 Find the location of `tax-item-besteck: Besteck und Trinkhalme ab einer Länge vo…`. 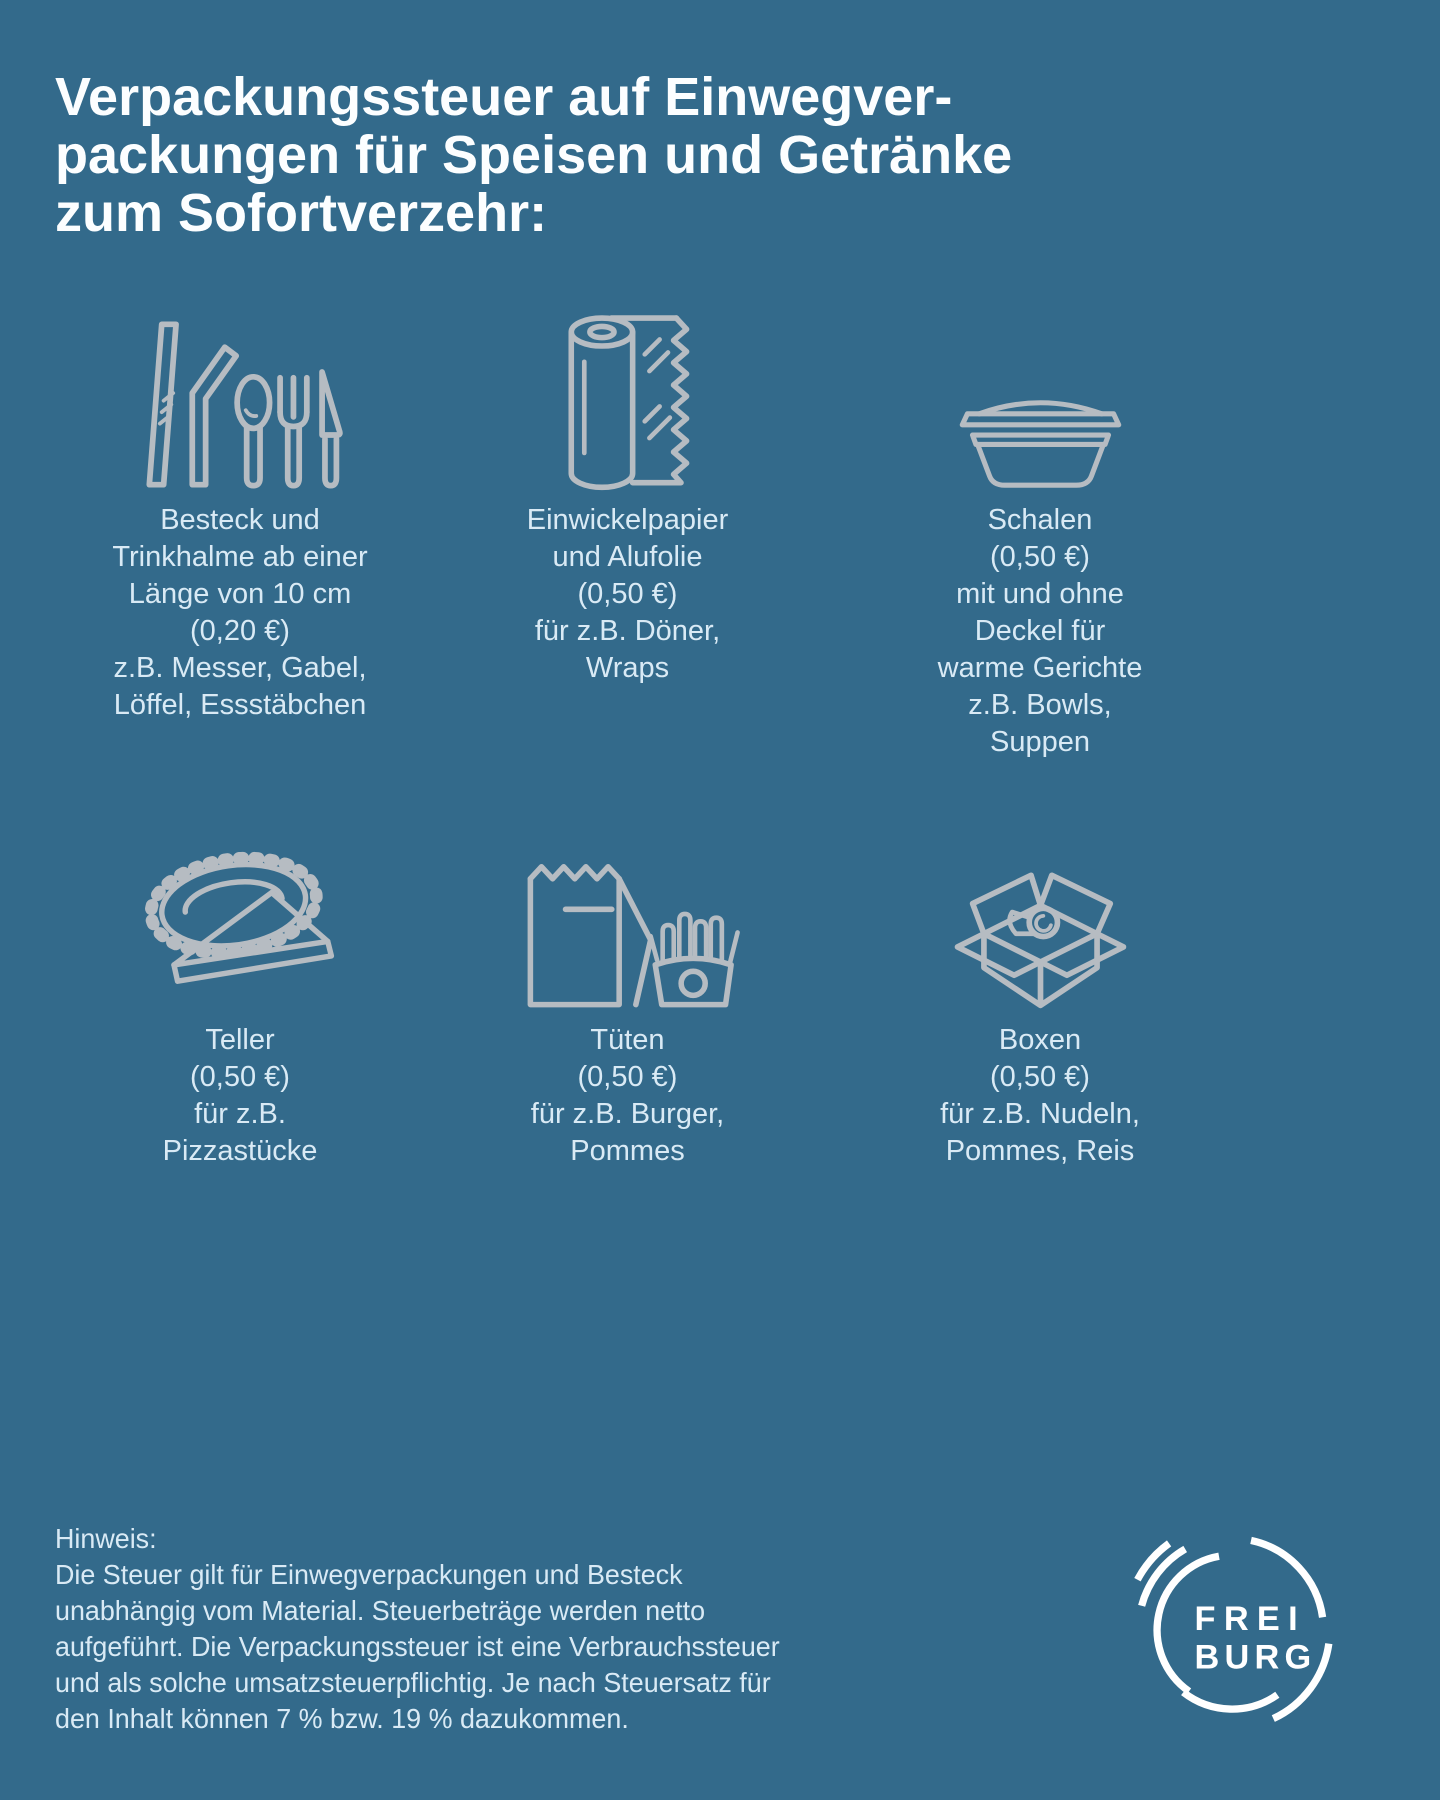

tax-item-besteck: Besteck und Trinkhalme ab einer Länge vo… is located at coordinates (240, 513).